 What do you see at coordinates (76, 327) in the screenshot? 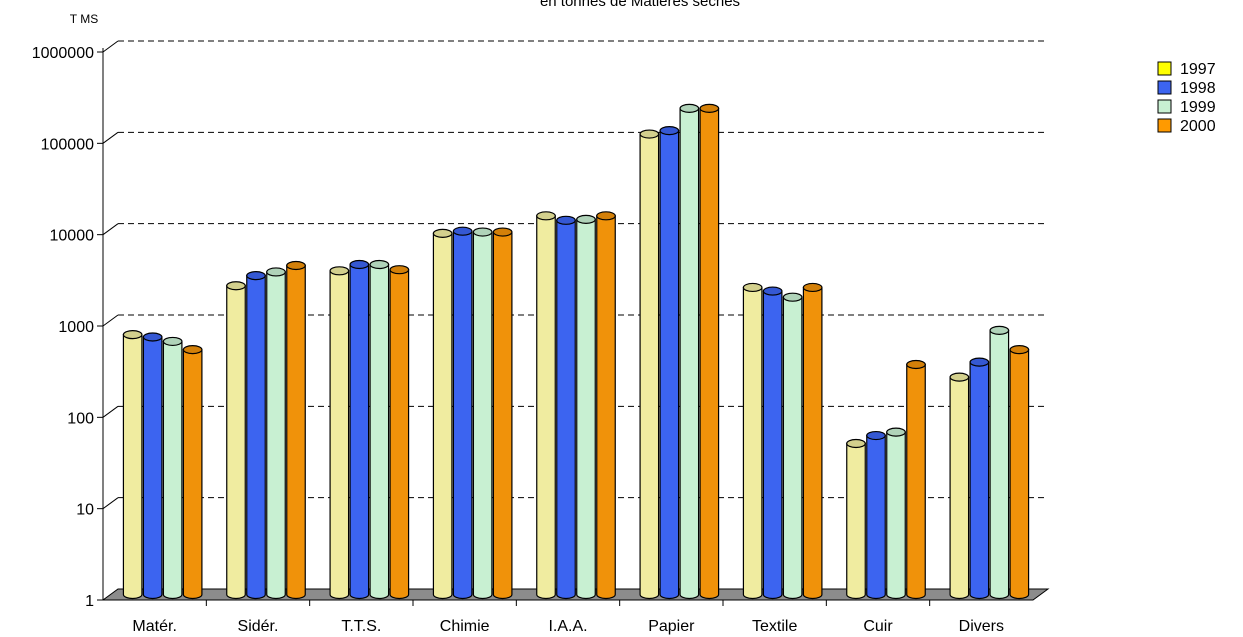
I see `y-tick-label: 1000` at bounding box center [76, 327].